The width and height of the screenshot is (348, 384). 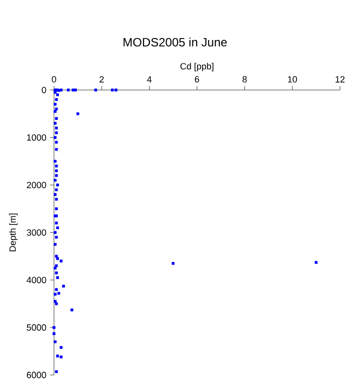 I want to click on x-tick-label: 4, so click(x=149, y=79).